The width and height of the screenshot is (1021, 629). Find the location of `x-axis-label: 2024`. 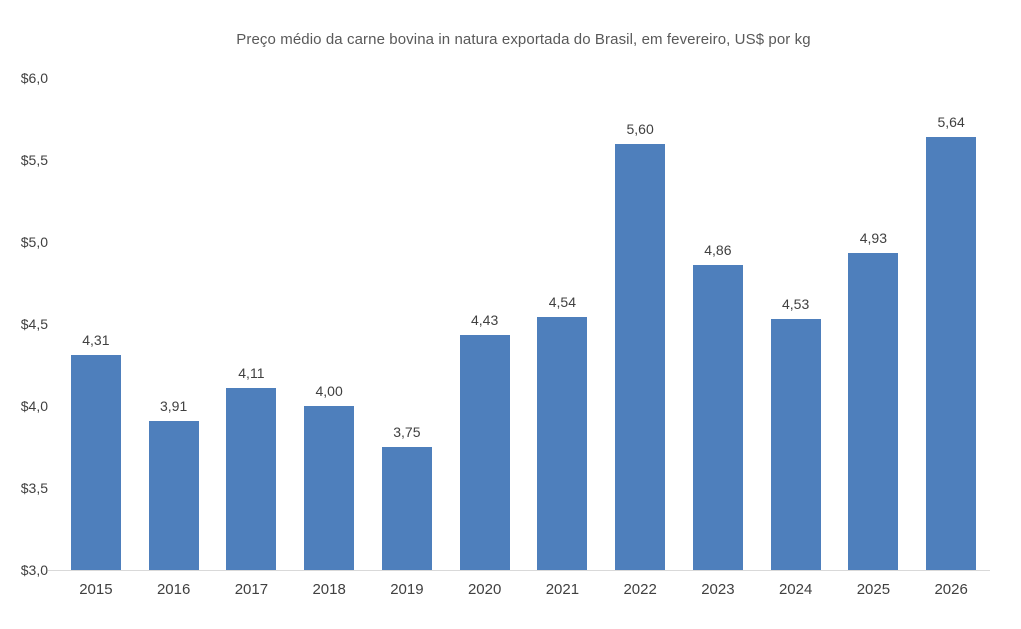

x-axis-label: 2024 is located at coordinates (795, 589).